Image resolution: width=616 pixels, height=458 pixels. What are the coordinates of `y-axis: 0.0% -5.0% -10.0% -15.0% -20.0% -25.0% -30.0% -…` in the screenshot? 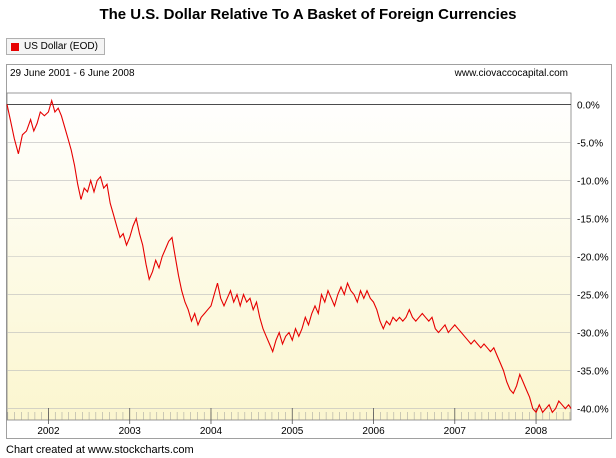 It's located at (593, 257).